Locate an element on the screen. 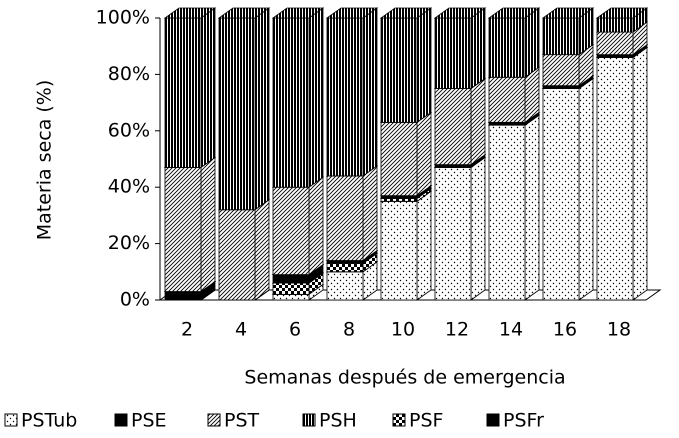 This screenshot has height=438, width=679. x-axis-label: Semanas después de emergencia is located at coordinates (404, 378).